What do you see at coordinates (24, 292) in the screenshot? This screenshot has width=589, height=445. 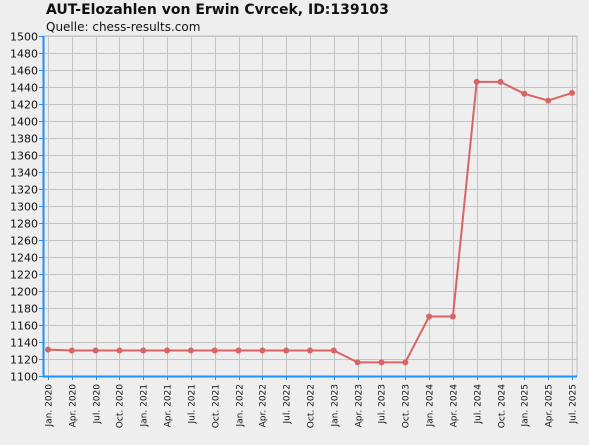 I see `y-tick-label: 1200` at bounding box center [24, 292].